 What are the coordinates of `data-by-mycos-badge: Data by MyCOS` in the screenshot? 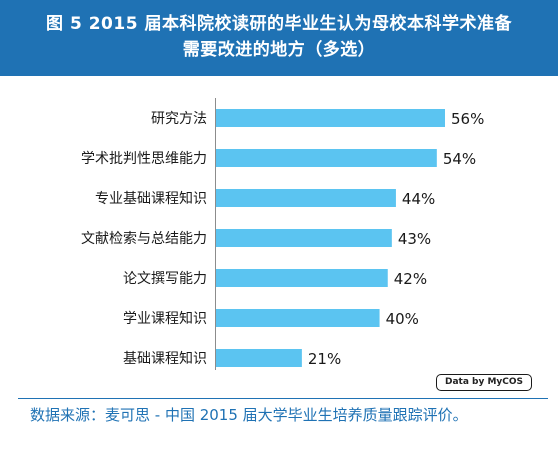 It's located at (484, 382).